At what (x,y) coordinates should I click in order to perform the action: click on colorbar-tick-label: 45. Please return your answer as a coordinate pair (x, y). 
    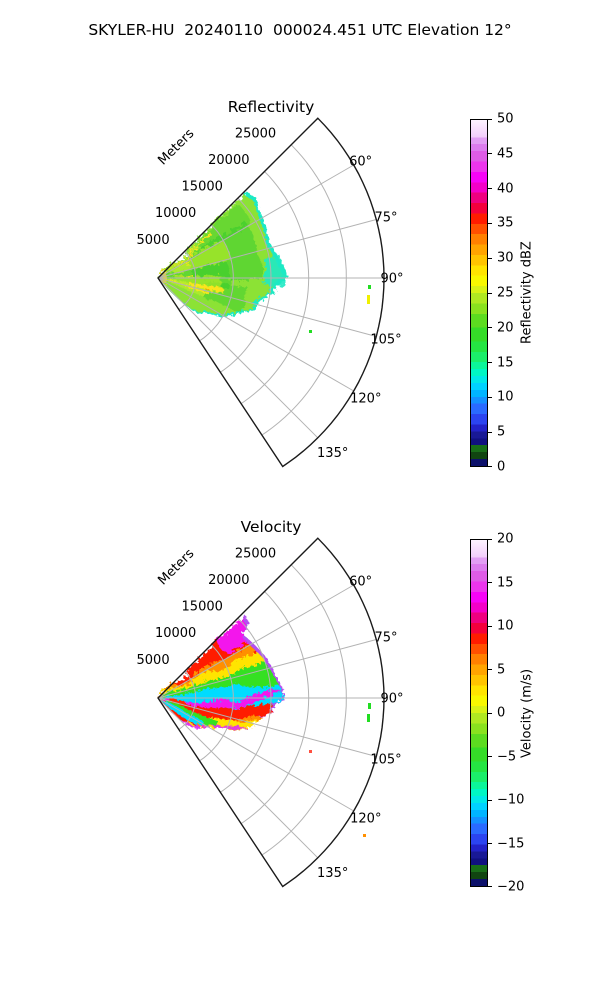
    Looking at the image, I should click on (505, 154).